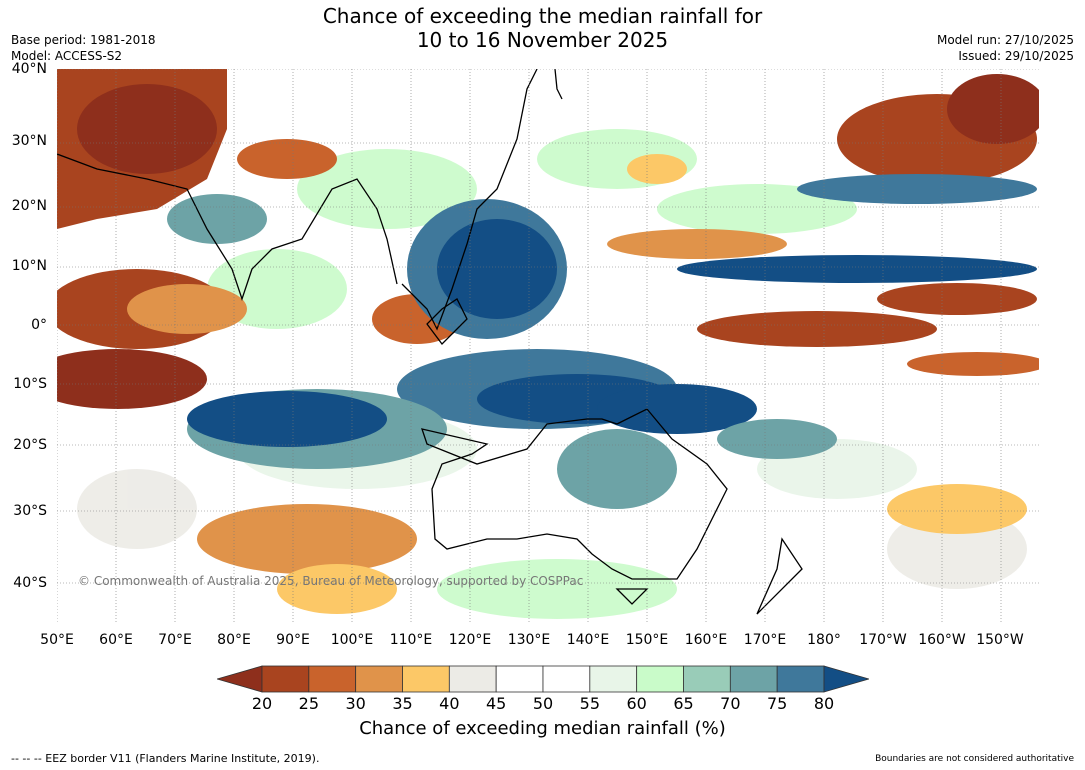 This screenshot has width=1085, height=770. I want to click on colorbar-tick-label: 55, so click(590, 703).